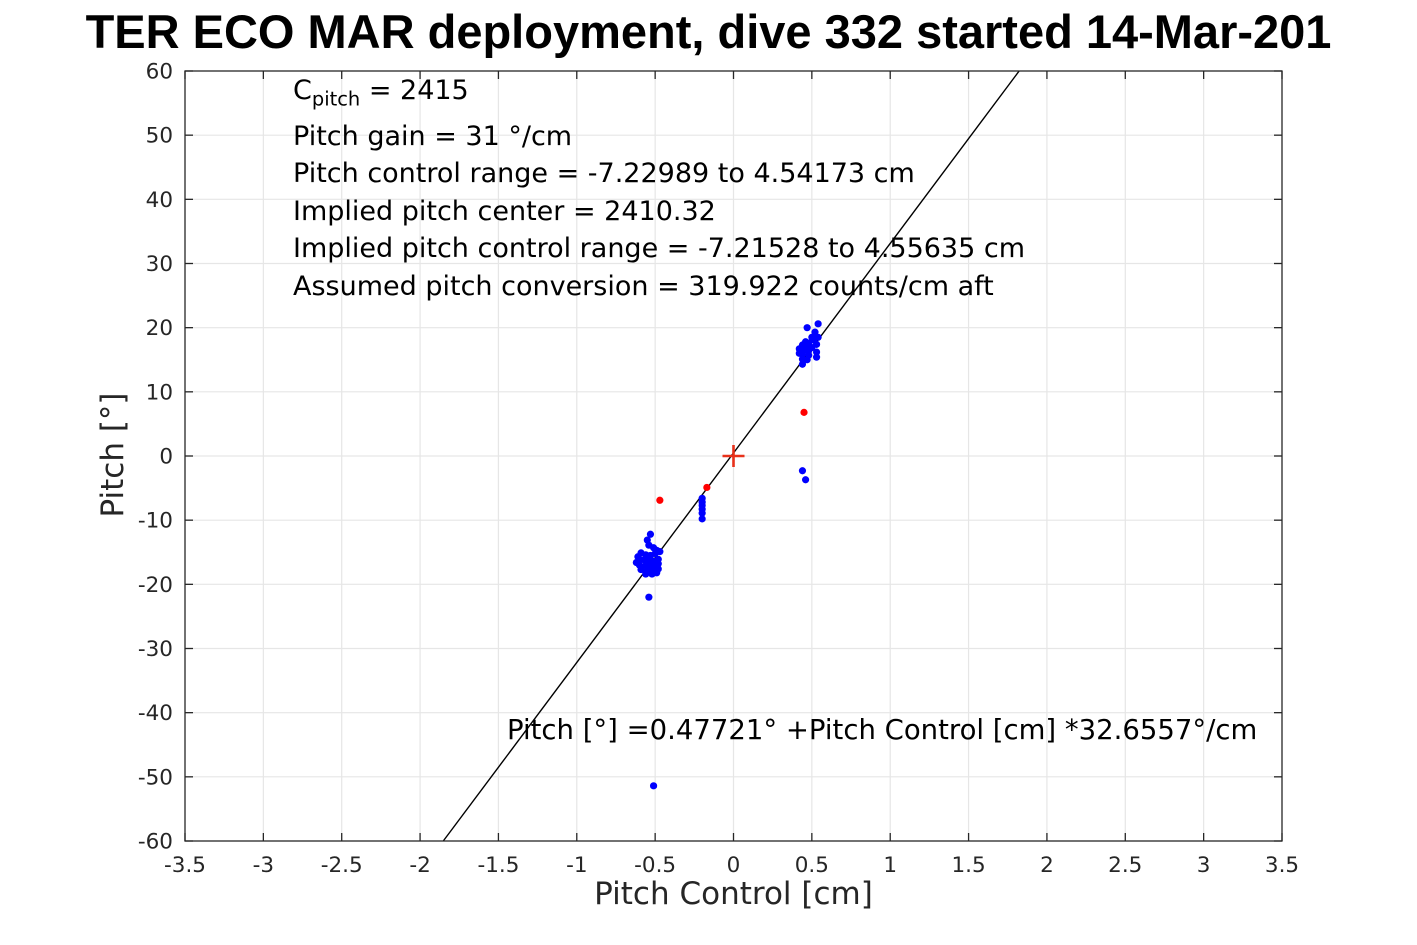 The width and height of the screenshot is (1417, 945). Describe the element at coordinates (381, 93) in the screenshot. I see `annotation-line-cpitch: Cpitch = 2415` at that location.